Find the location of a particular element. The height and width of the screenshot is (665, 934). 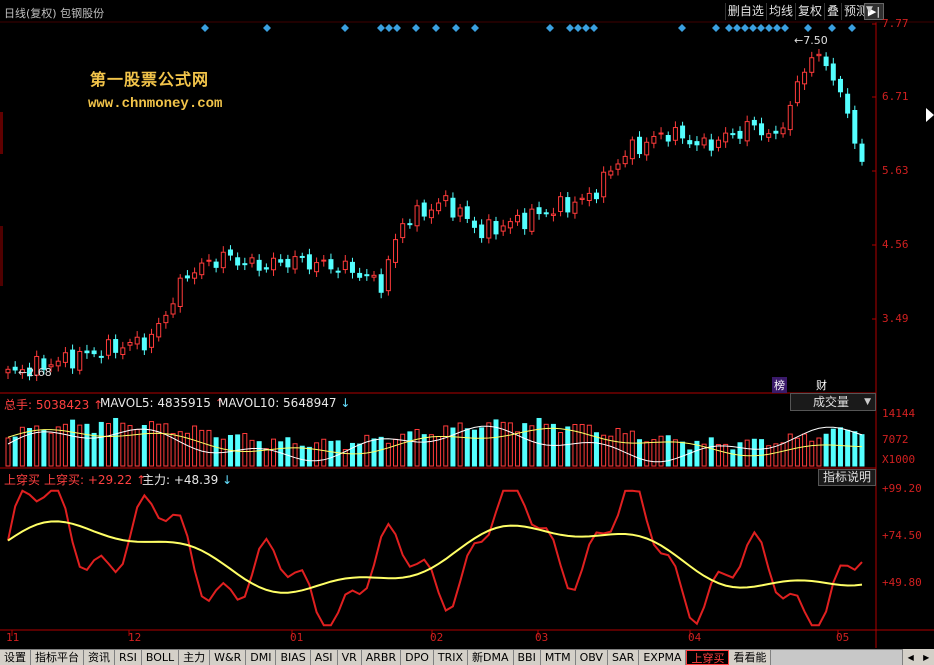

tab-1: 设置 is located at coordinates (15, 657).